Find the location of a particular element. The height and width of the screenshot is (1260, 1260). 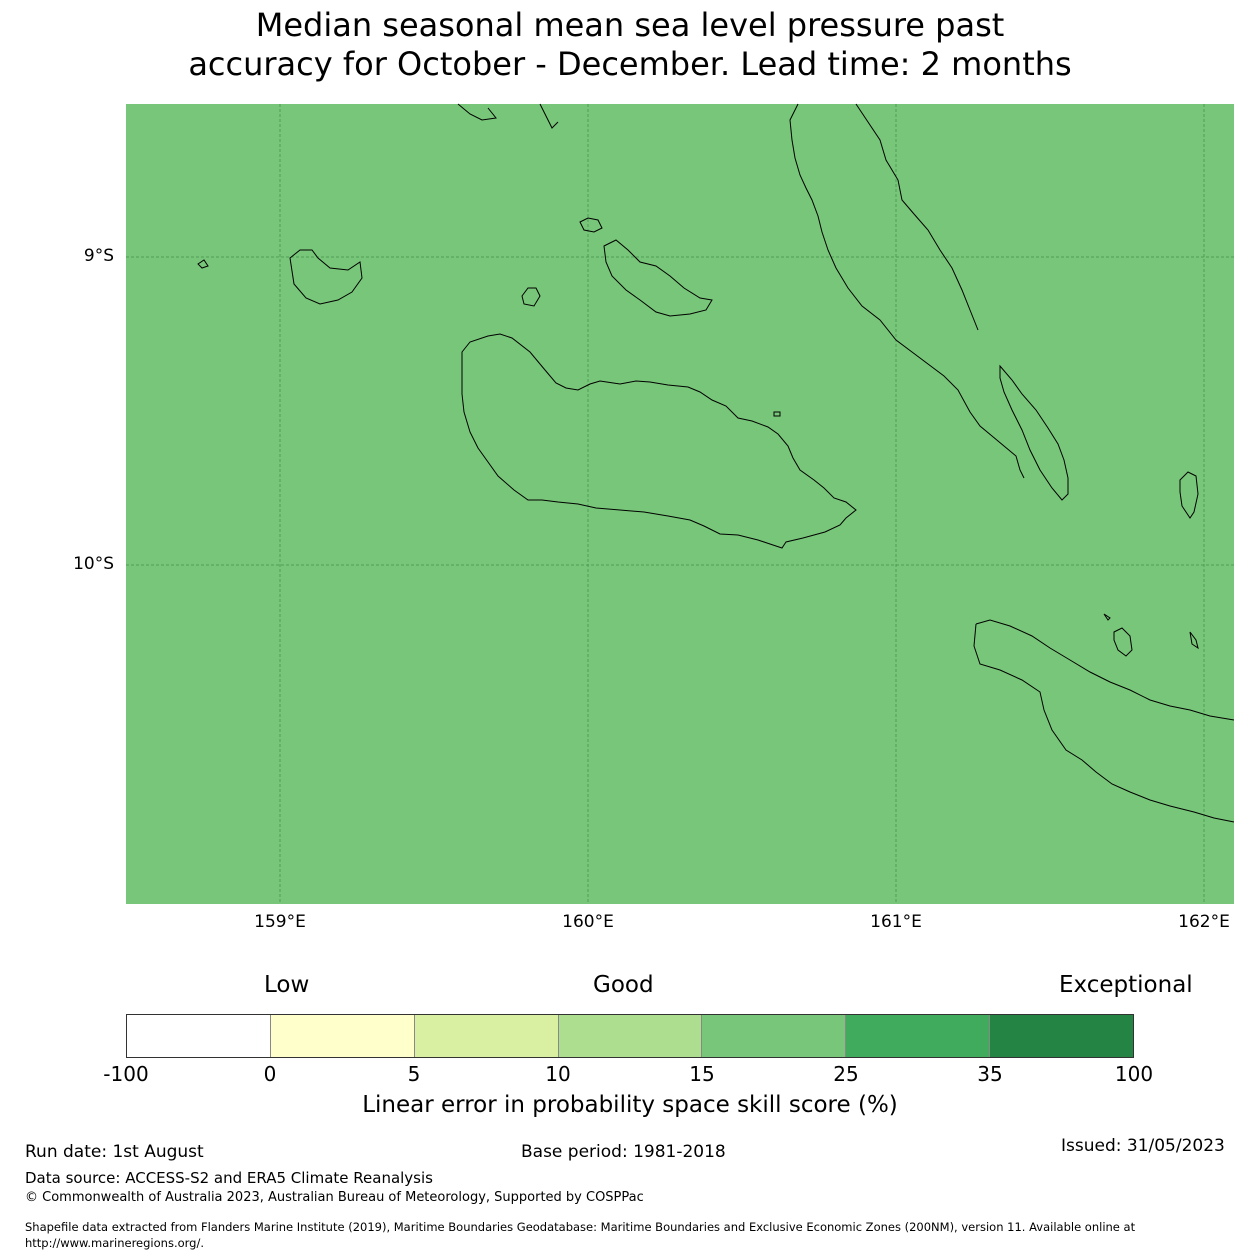

colorbar-tick: 35 is located at coordinates (990, 1074).